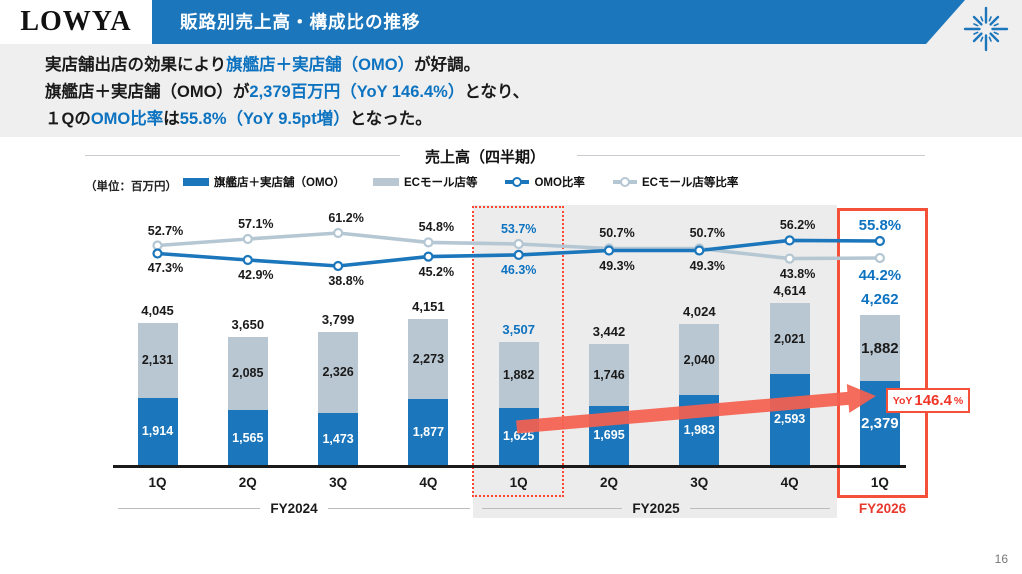 The height and width of the screenshot is (574, 1022). What do you see at coordinates (447, 65) in the screenshot?
I see `summary-text-segment: が好調。` at bounding box center [447, 65].